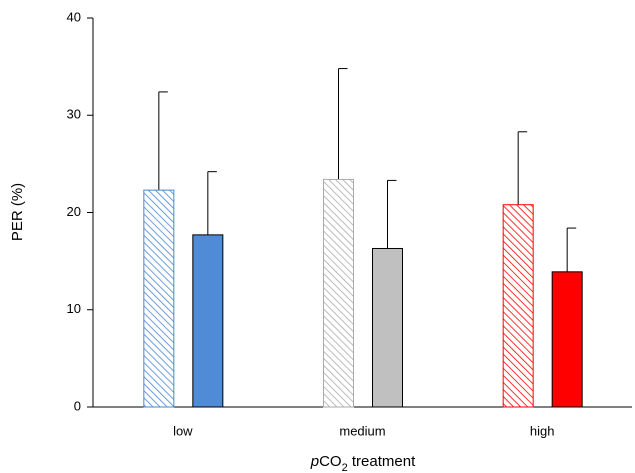 The width and height of the screenshot is (635, 473). Describe the element at coordinates (74, 114) in the screenshot. I see `y-tick-label: 30` at that location.